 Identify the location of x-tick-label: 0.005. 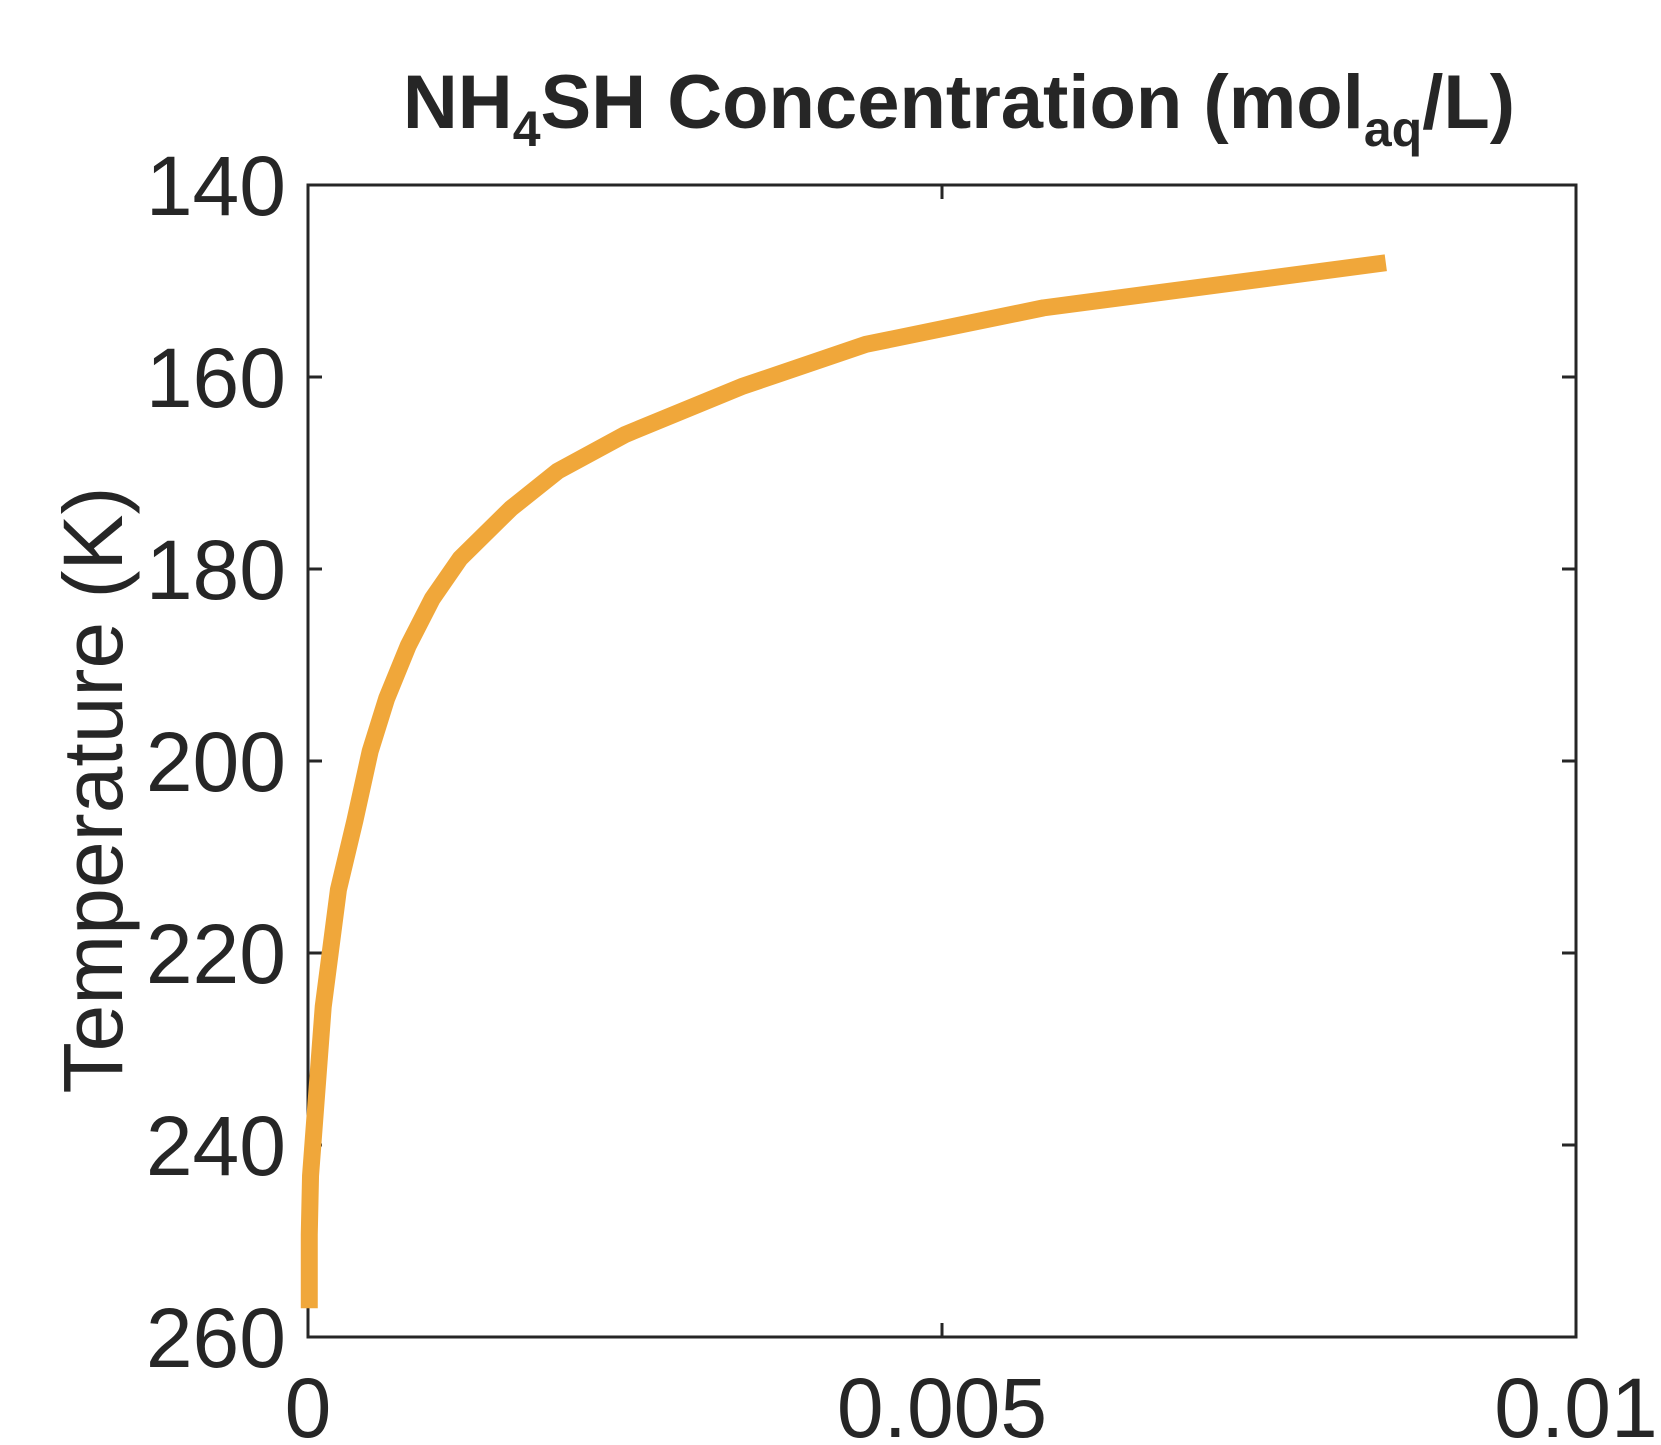
(942, 1403).